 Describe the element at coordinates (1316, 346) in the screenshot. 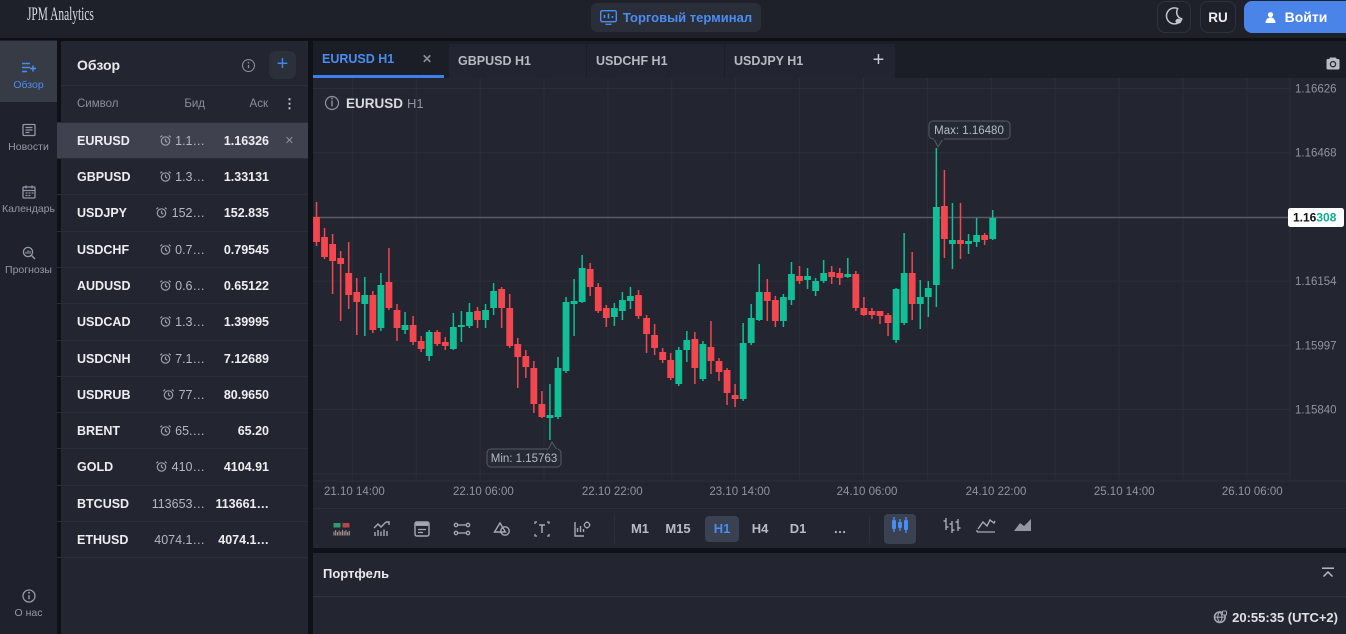

I see `svg-text: 1.15997` at that location.